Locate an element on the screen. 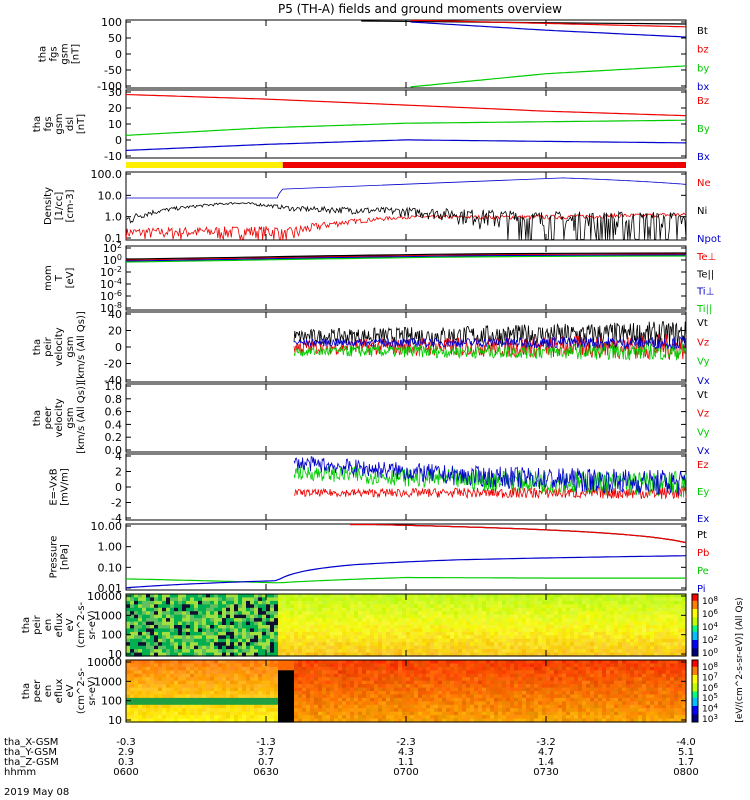 This screenshot has width=750, height=800. y-tick-label: -20 is located at coordinates (113, 364).